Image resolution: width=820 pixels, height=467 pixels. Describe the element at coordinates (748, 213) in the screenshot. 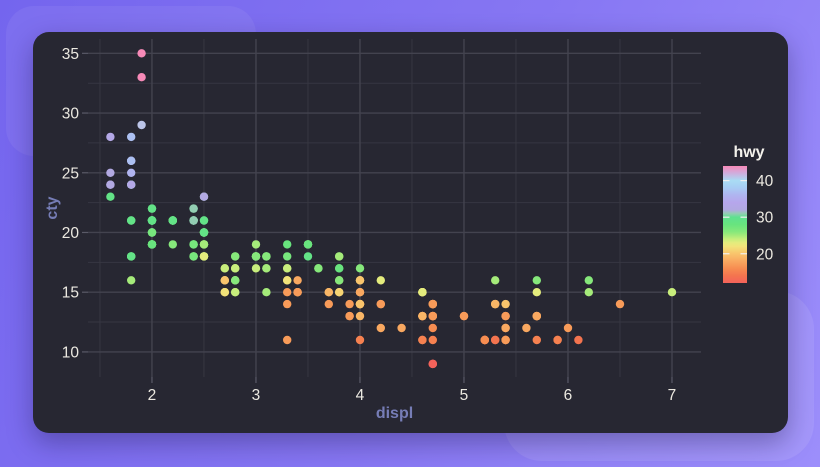

I see `legend-hwy: hwy 40 30 20` at that location.